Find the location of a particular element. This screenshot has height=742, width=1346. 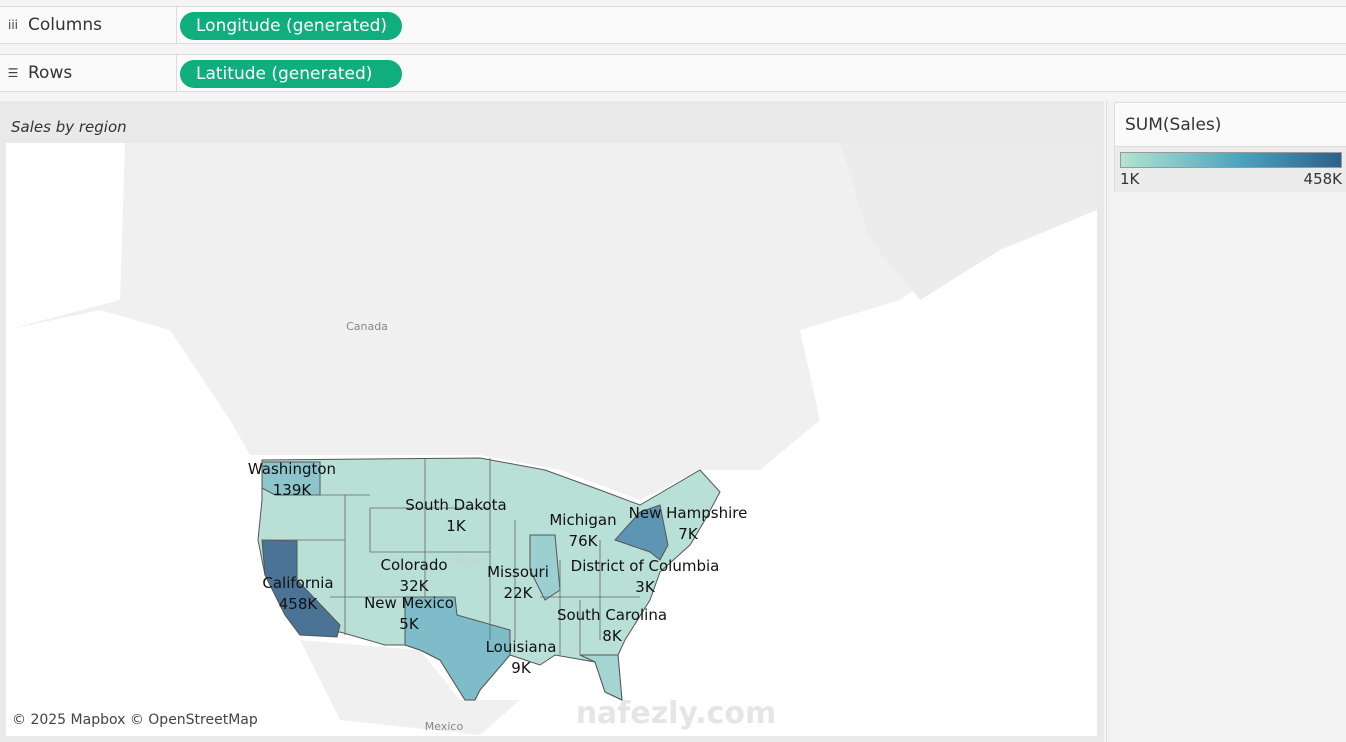

state-label: Missouri 22K is located at coordinates (518, 583).